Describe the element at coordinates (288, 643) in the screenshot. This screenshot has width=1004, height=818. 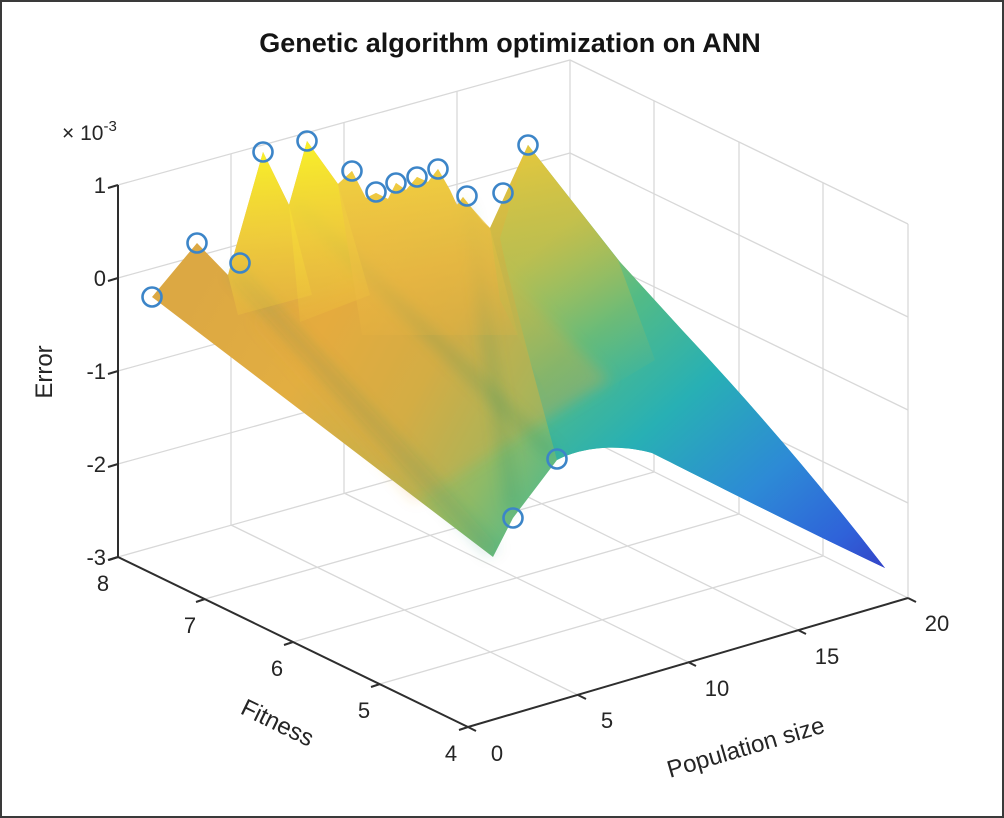
I see `fitness-axis-ticks` at that location.